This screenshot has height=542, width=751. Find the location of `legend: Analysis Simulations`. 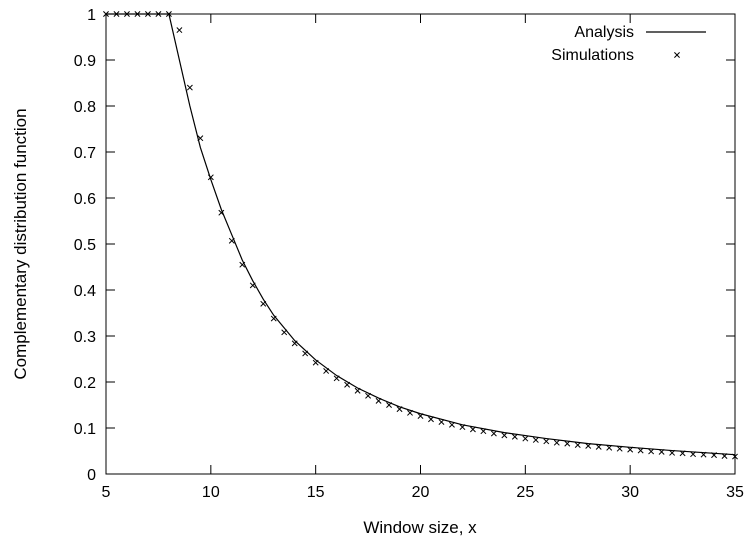

legend: Analysis Simulations is located at coordinates (628, 44).